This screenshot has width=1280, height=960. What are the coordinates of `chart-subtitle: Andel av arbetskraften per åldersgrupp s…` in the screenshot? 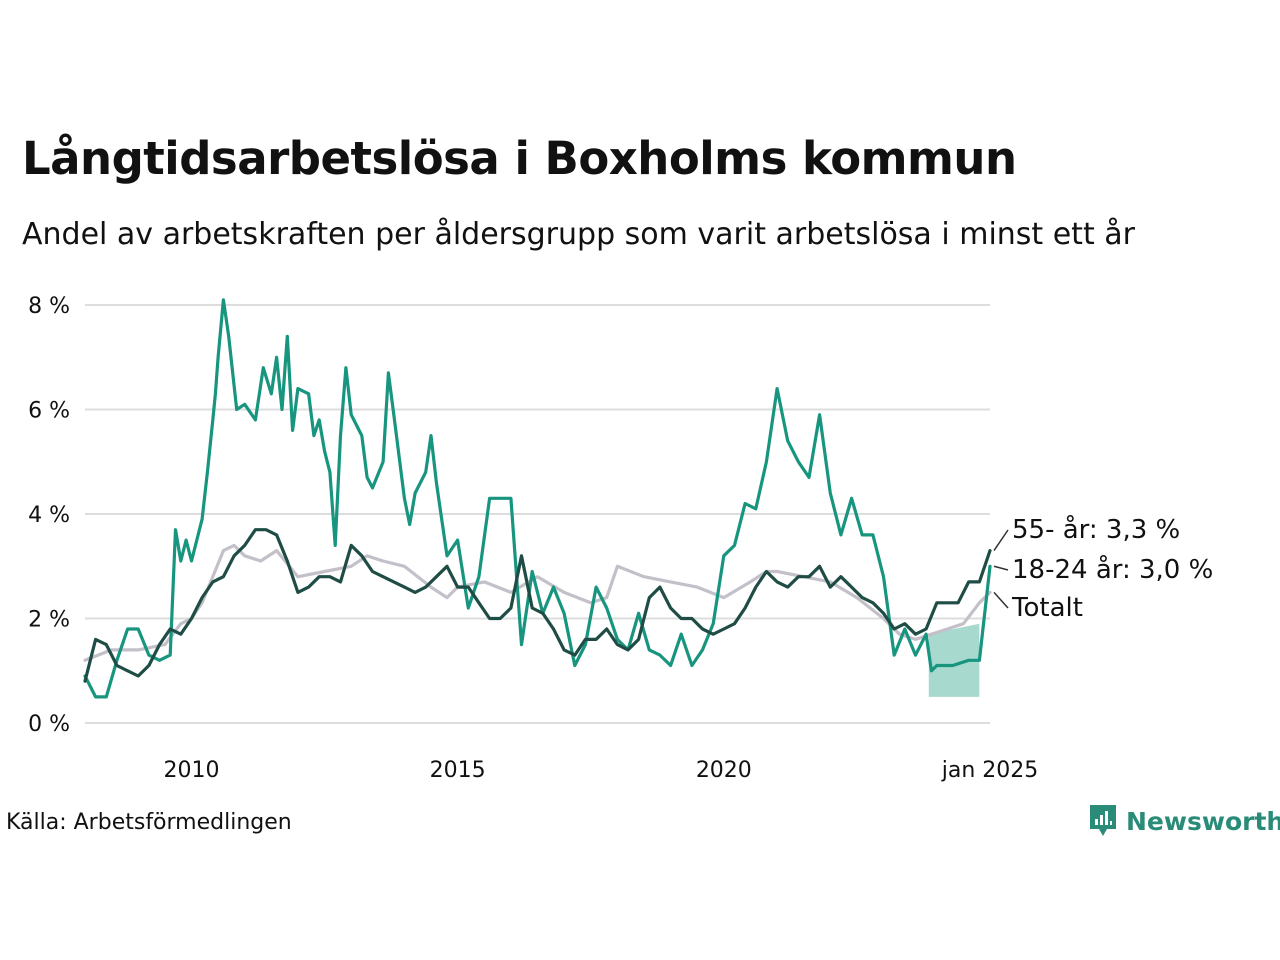 It's located at (578, 234).